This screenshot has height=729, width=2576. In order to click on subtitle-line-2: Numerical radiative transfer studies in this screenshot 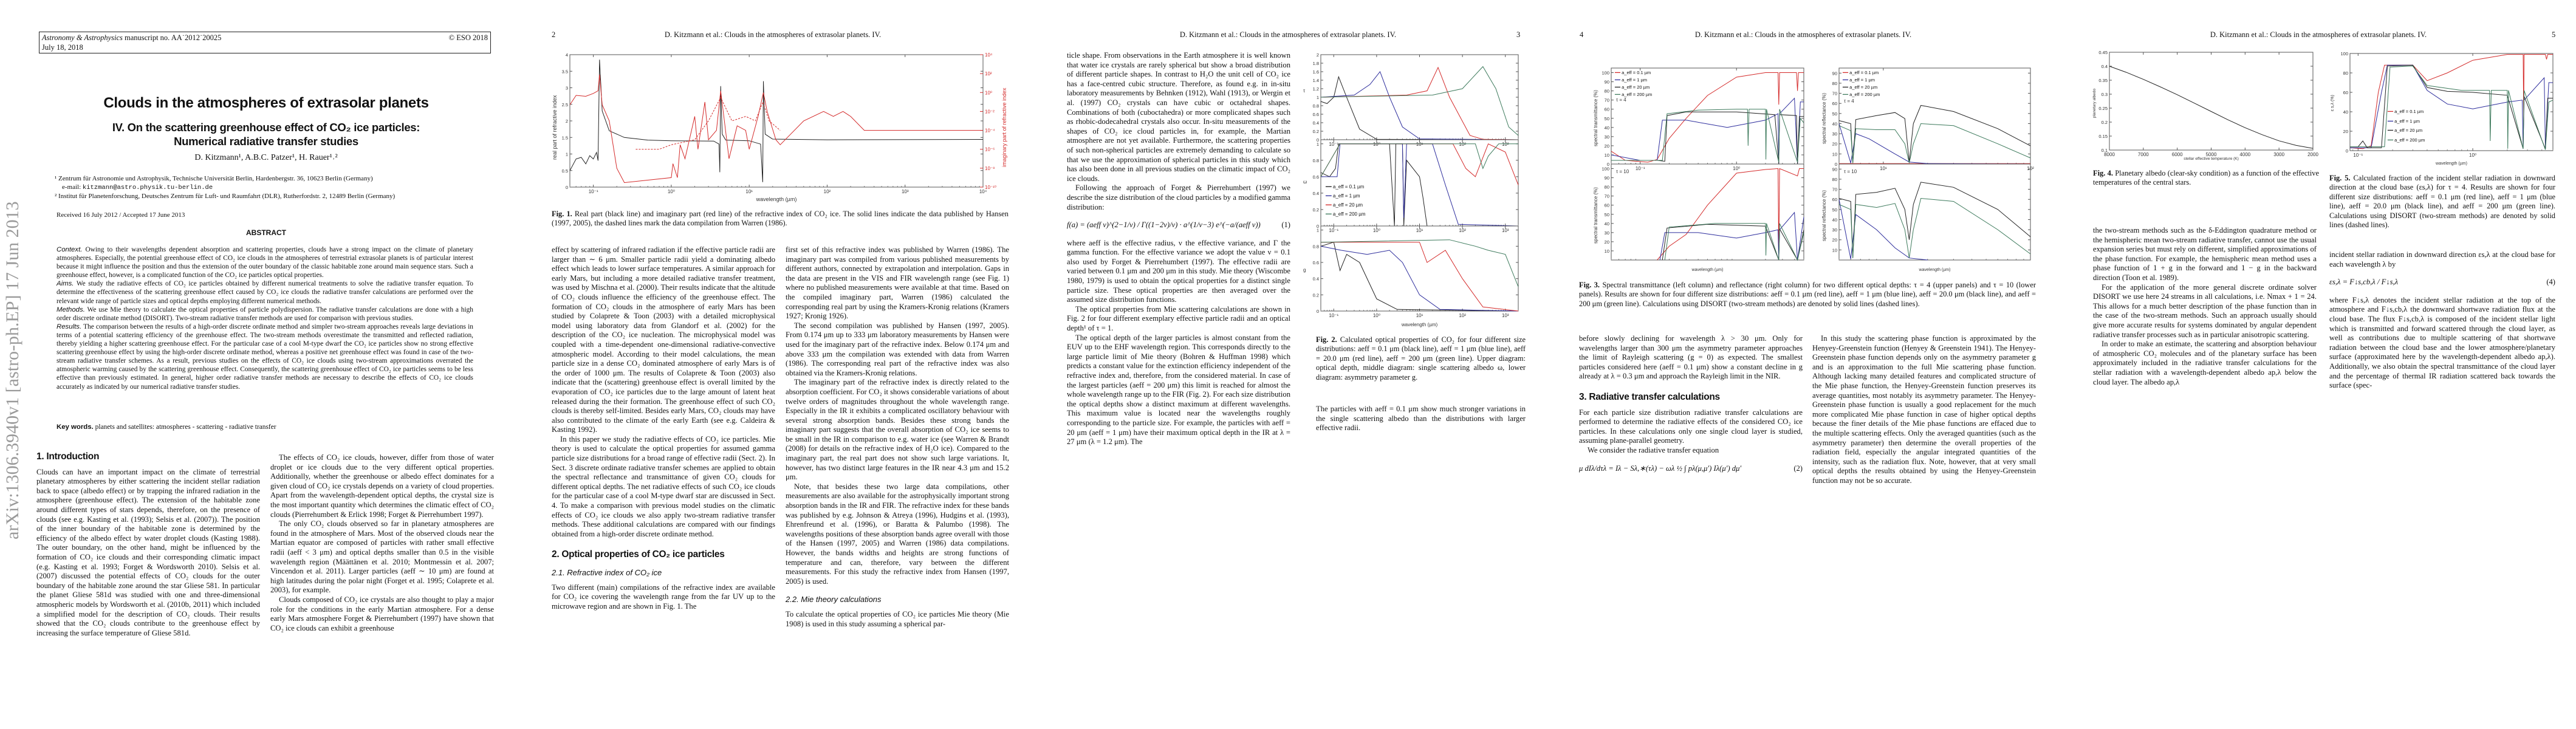, I will do `click(266, 142)`.